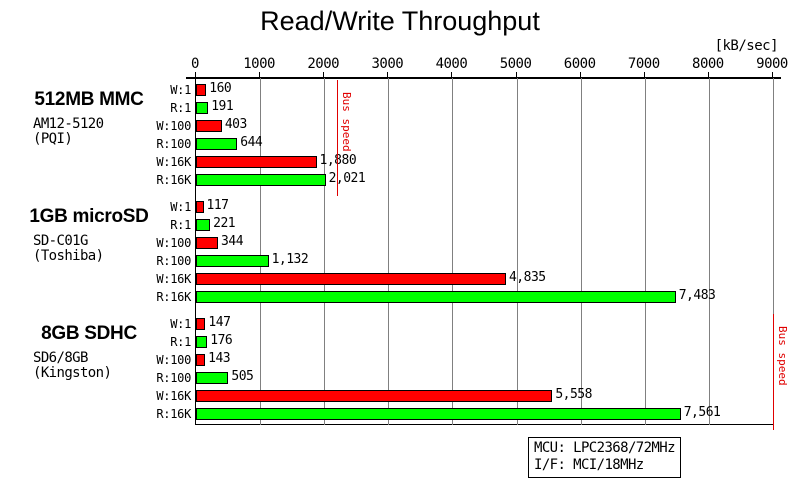 The image size is (800, 500). Describe the element at coordinates (527, 277) in the screenshot. I see `bar-value-label: 4,835` at that location.